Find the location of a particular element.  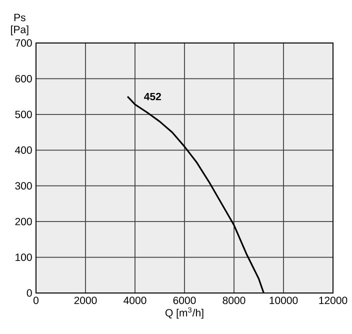

x-tick-label: 10000 is located at coordinates (284, 300).